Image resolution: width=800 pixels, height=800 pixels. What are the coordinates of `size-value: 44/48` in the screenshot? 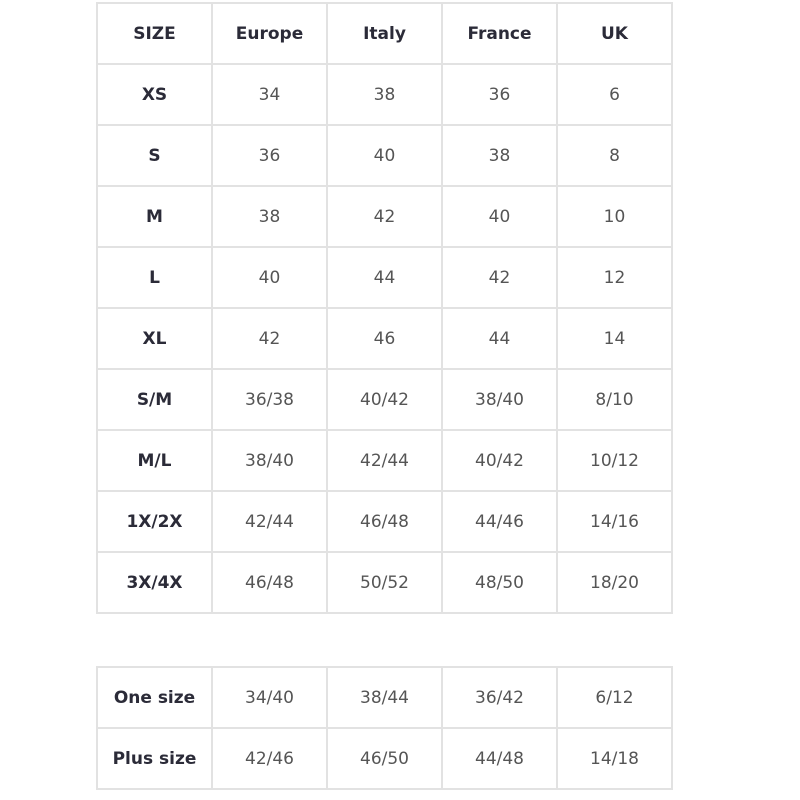 It's located at (499, 758).